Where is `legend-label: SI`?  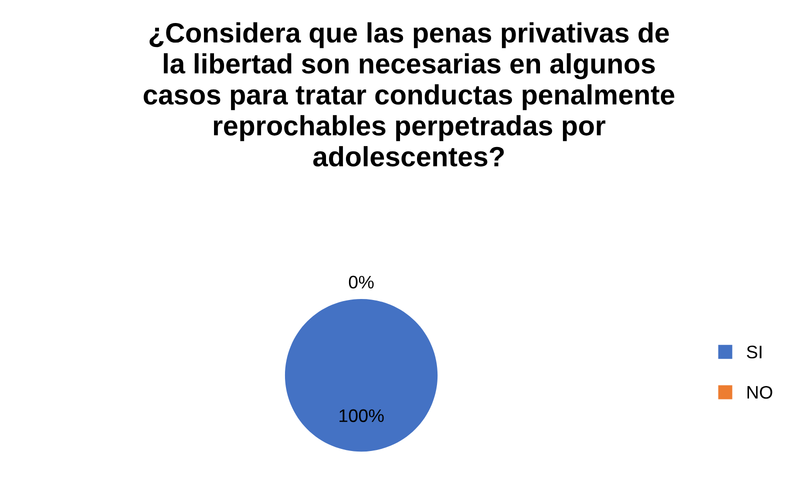
legend-label: SI is located at coordinates (754, 352).